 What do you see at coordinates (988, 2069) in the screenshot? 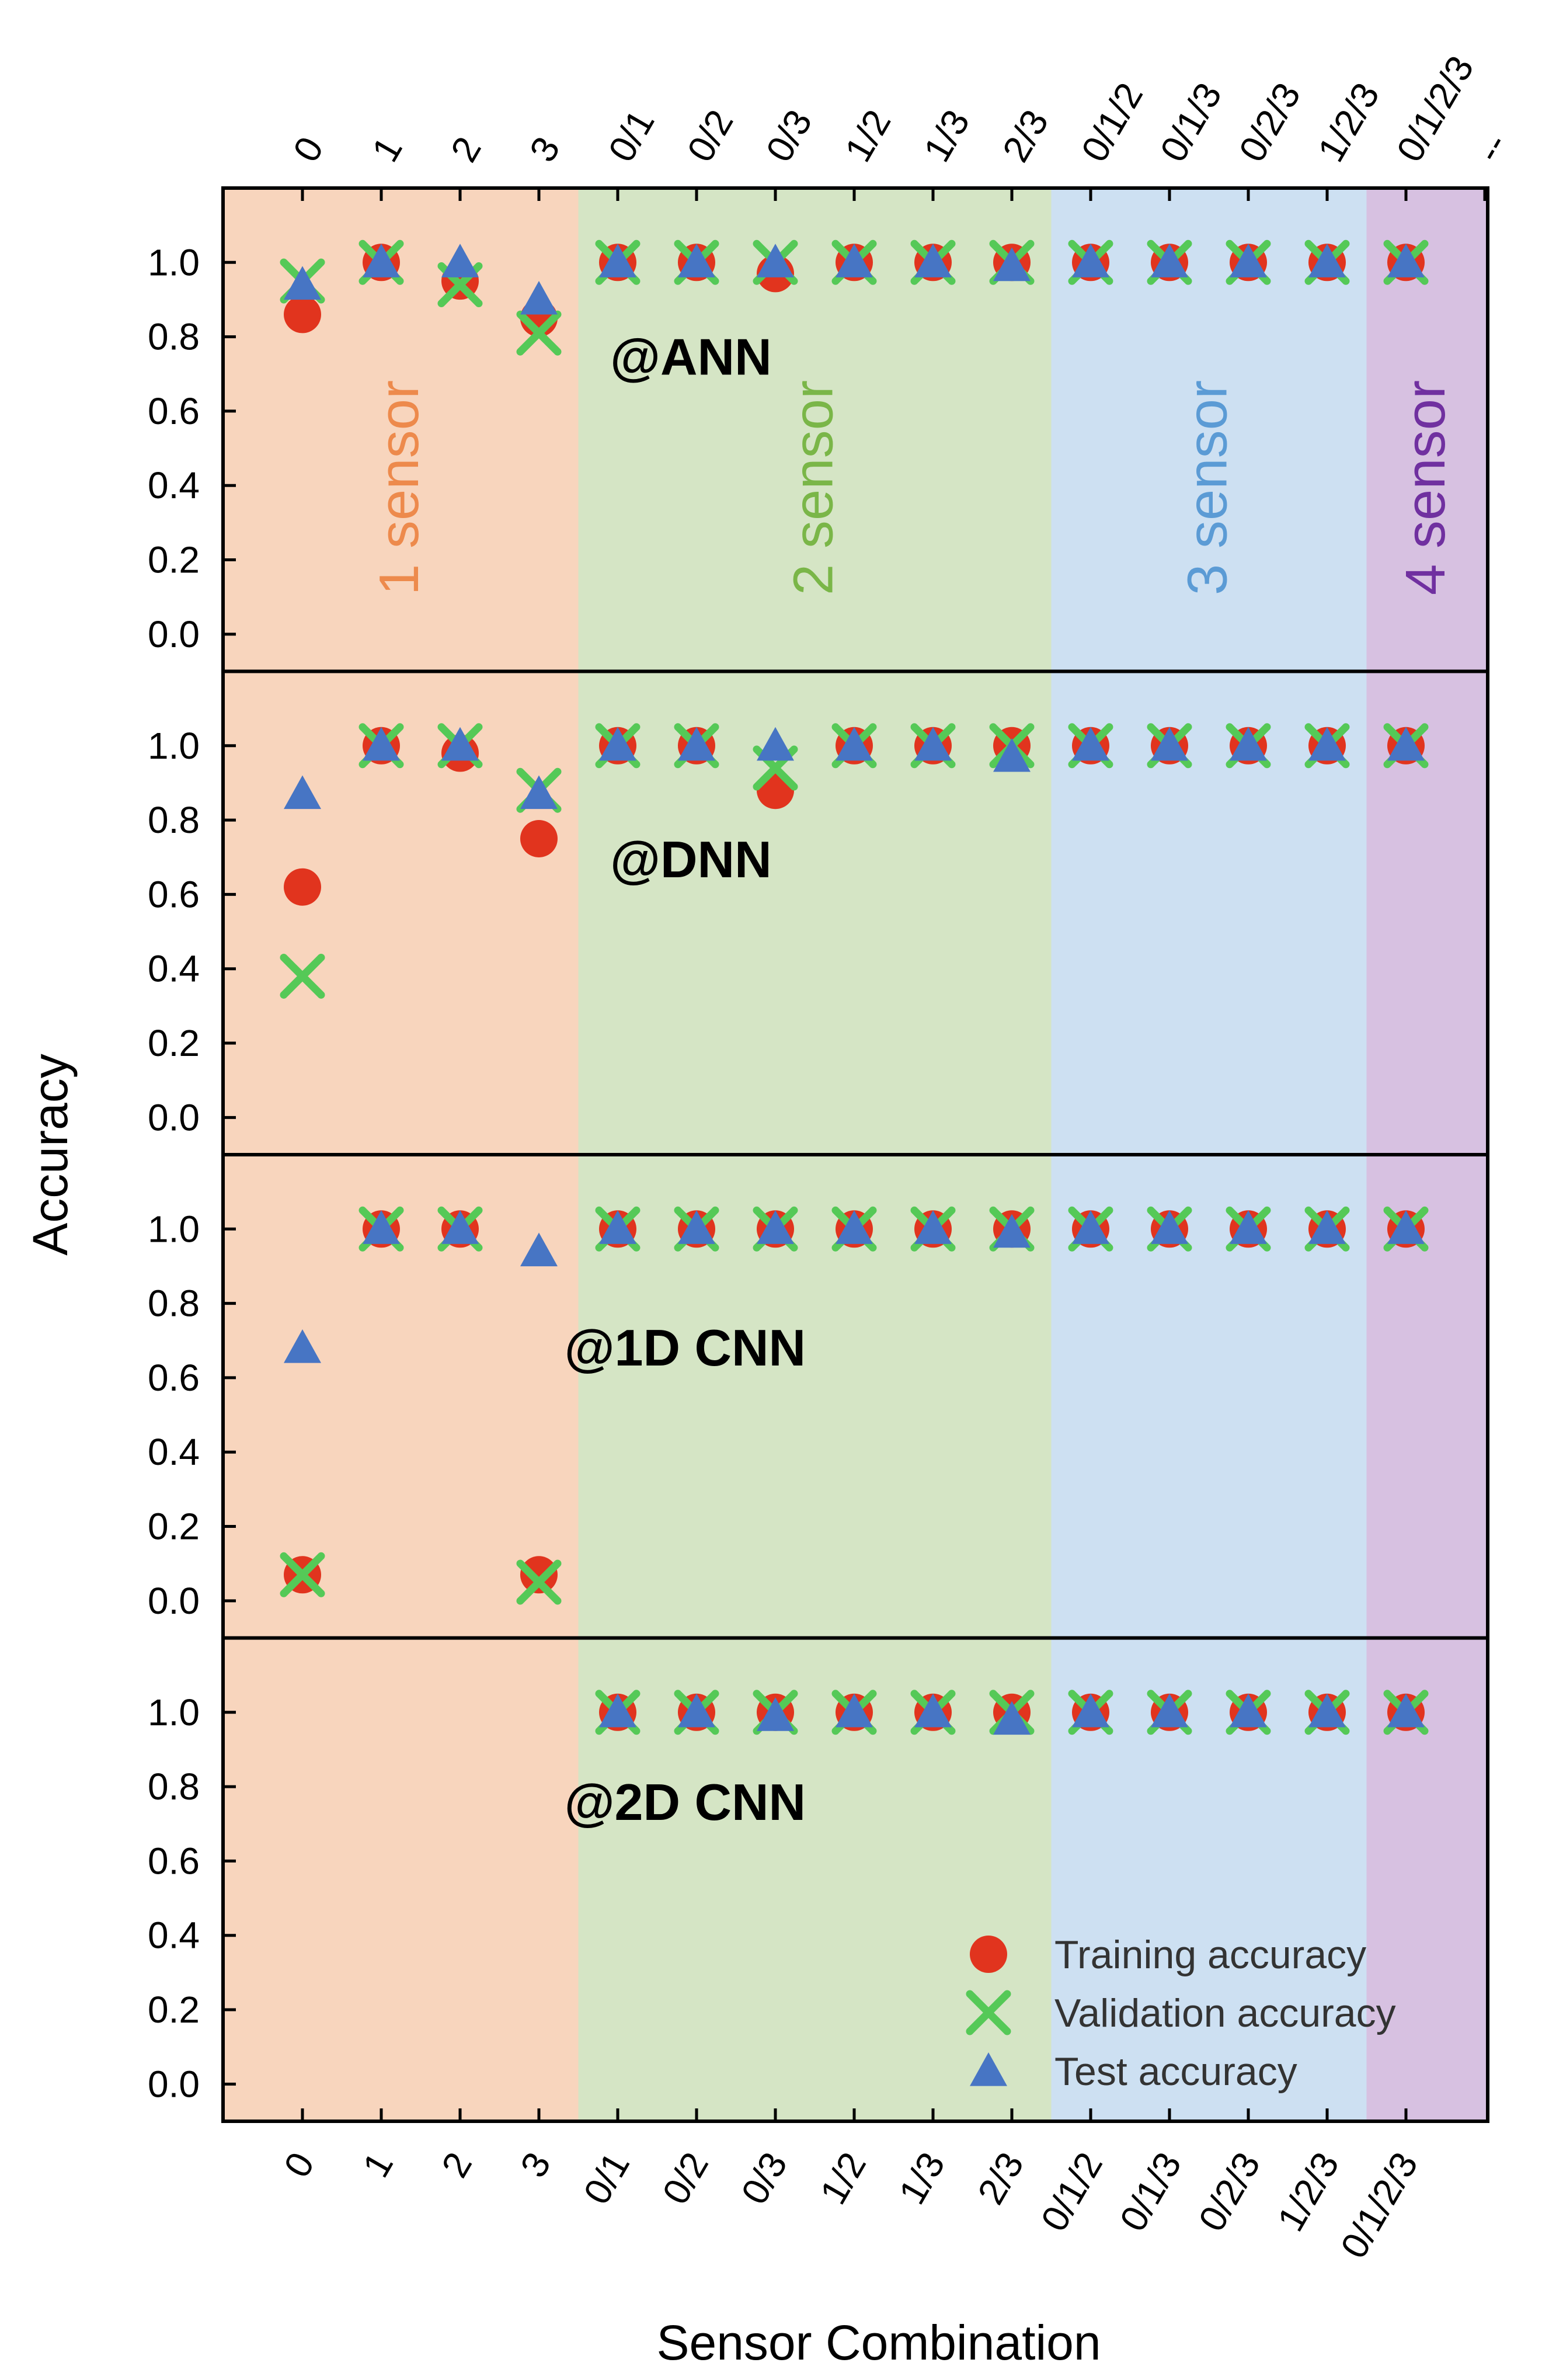
I see `legend-test-accuracy-marker` at bounding box center [988, 2069].